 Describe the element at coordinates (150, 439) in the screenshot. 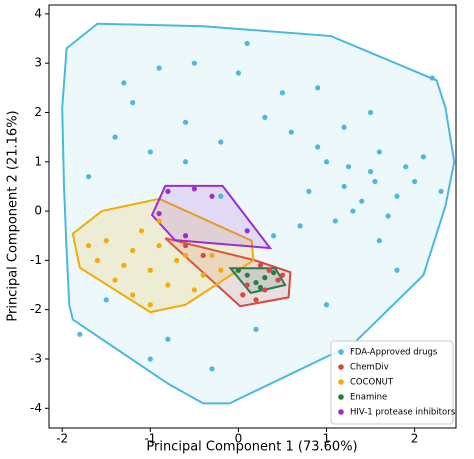

I see `x-tick-label: -1` at that location.